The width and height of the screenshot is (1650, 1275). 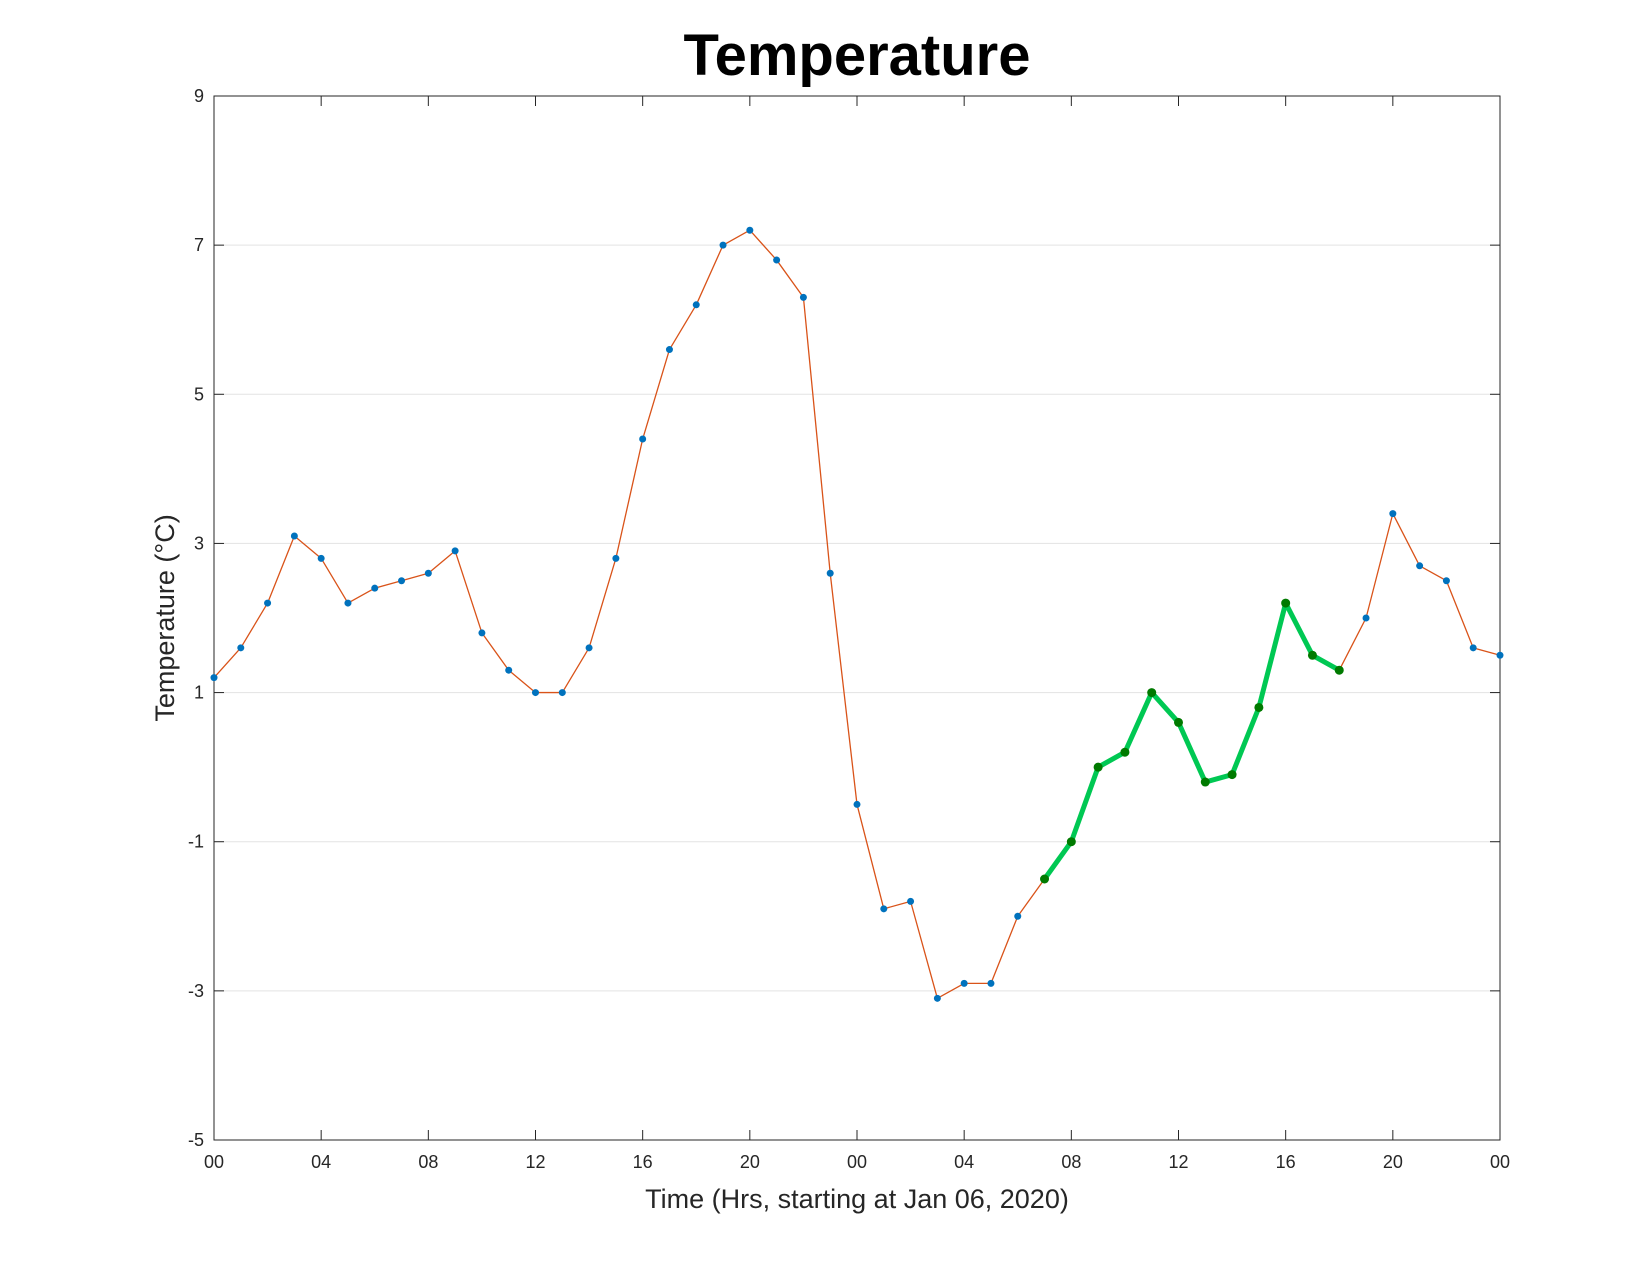 I want to click on highlight-series-line, so click(x=1192, y=741).